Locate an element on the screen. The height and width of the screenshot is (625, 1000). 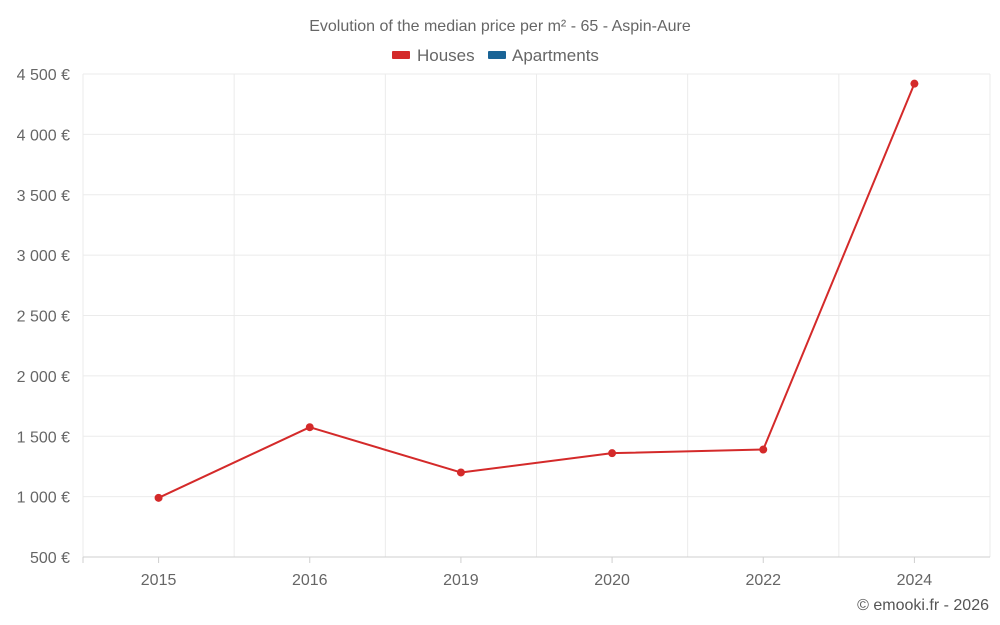
x-tick-label: 2024 is located at coordinates (915, 580).